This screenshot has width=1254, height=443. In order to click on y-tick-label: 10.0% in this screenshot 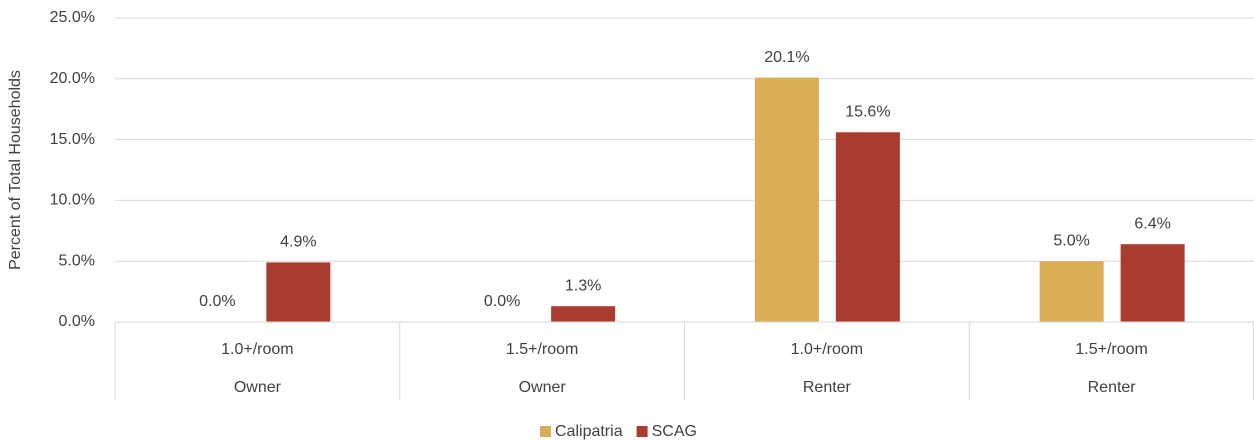, I will do `click(72, 200)`.